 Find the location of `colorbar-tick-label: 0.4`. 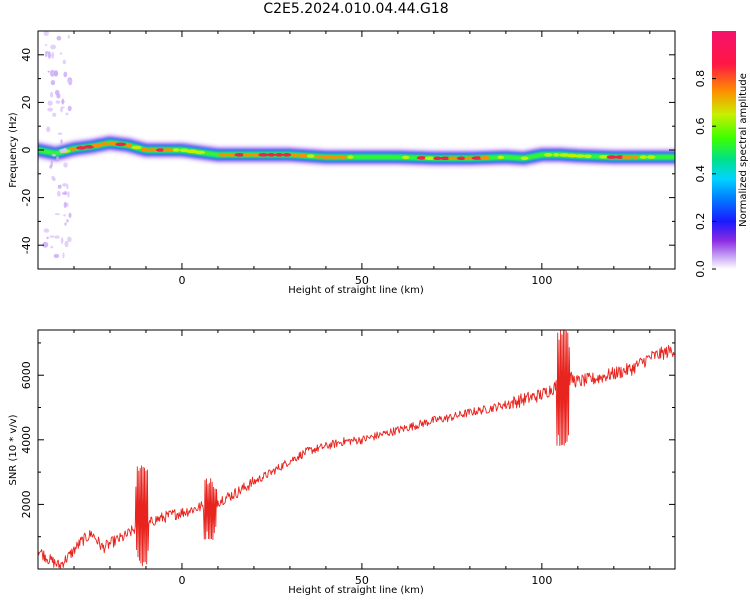

colorbar-tick-label: 0.4 is located at coordinates (700, 174).